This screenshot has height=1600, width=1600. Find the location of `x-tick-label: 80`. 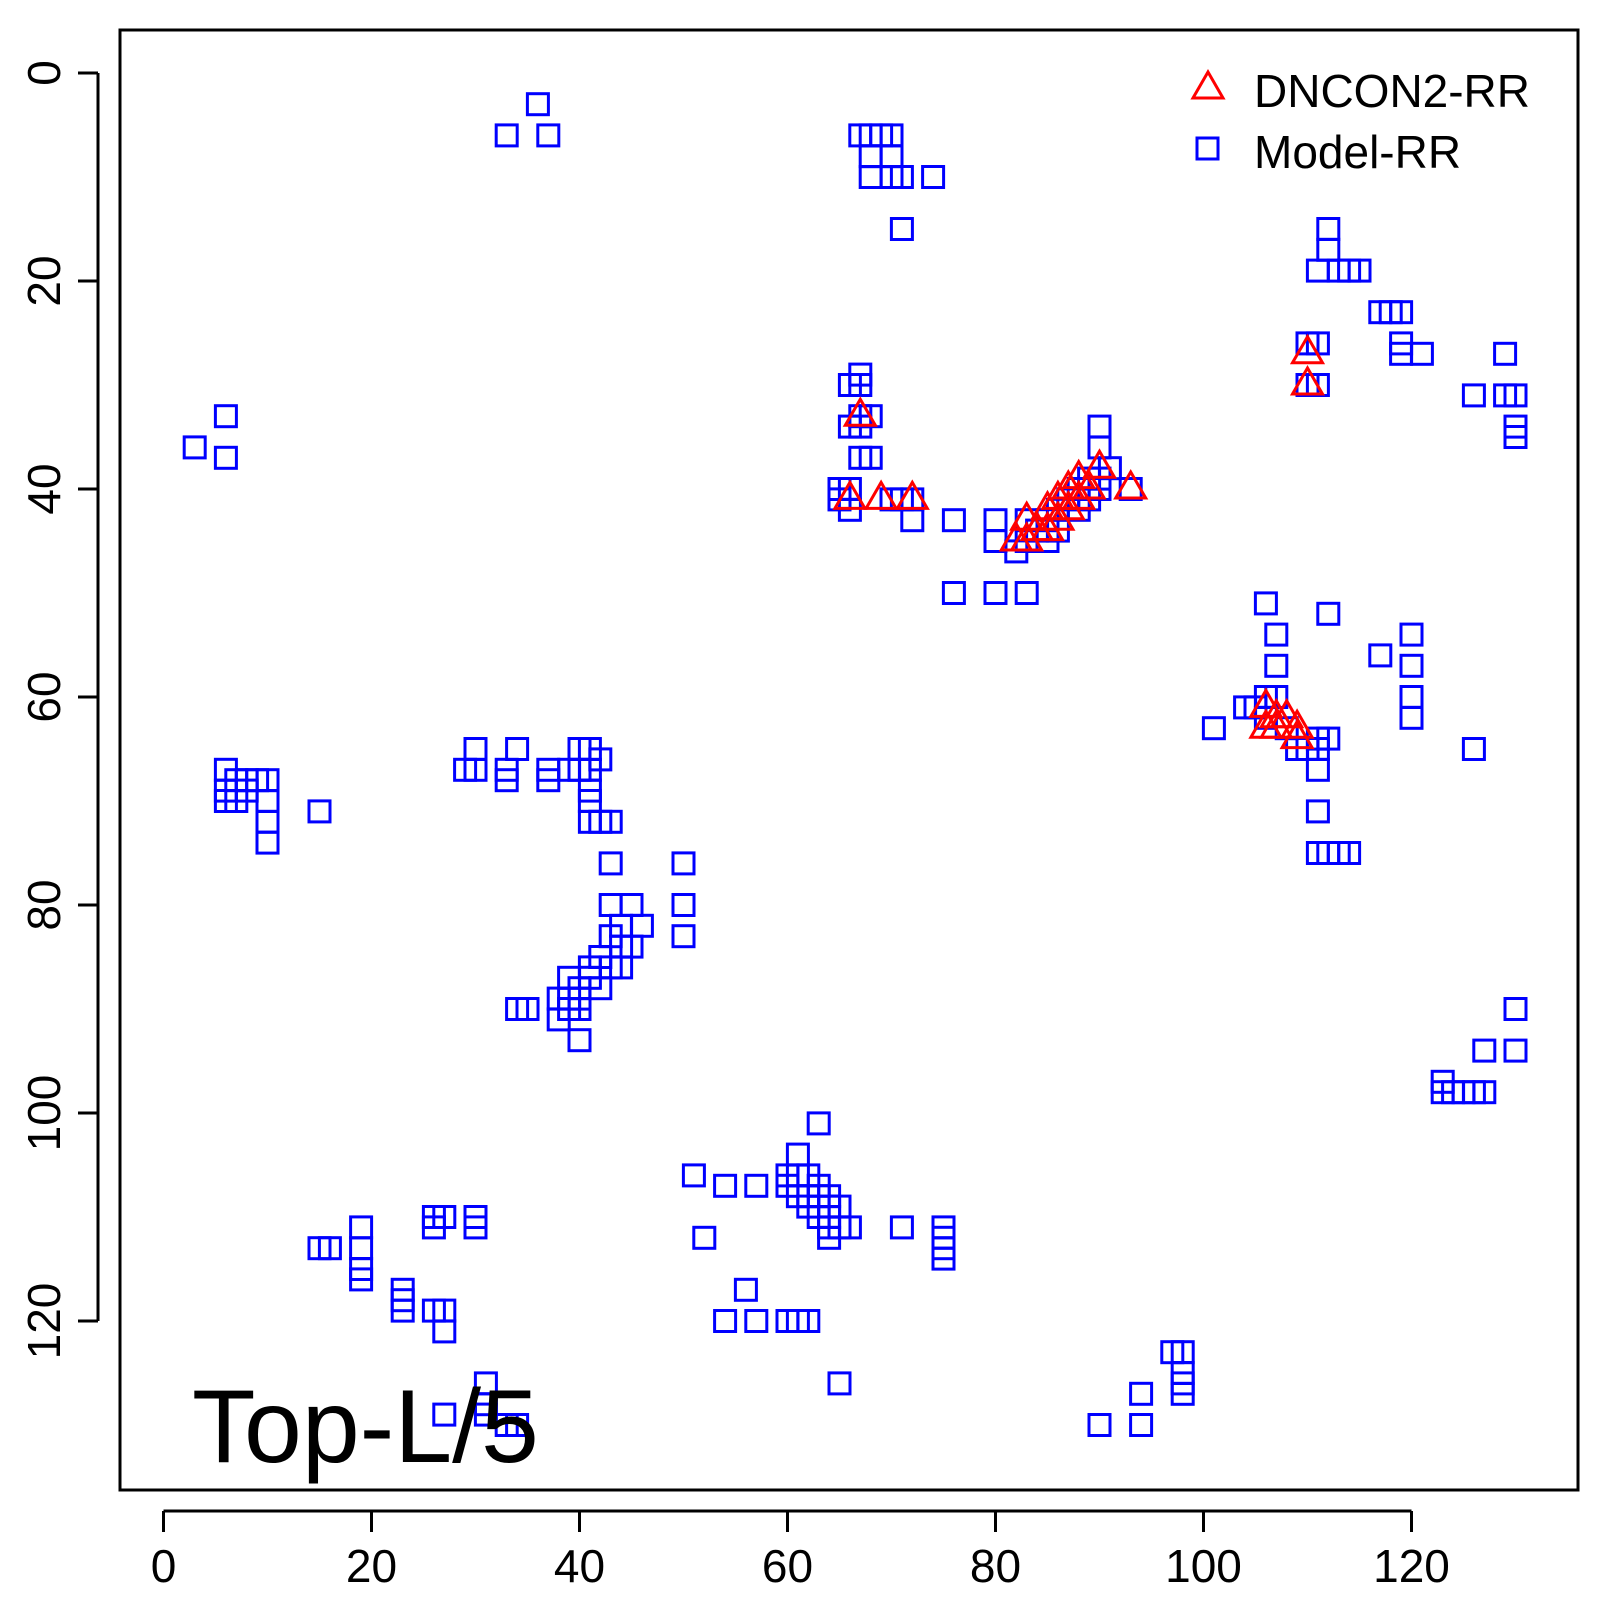

x-tick-label: 80 is located at coordinates (995, 1566).